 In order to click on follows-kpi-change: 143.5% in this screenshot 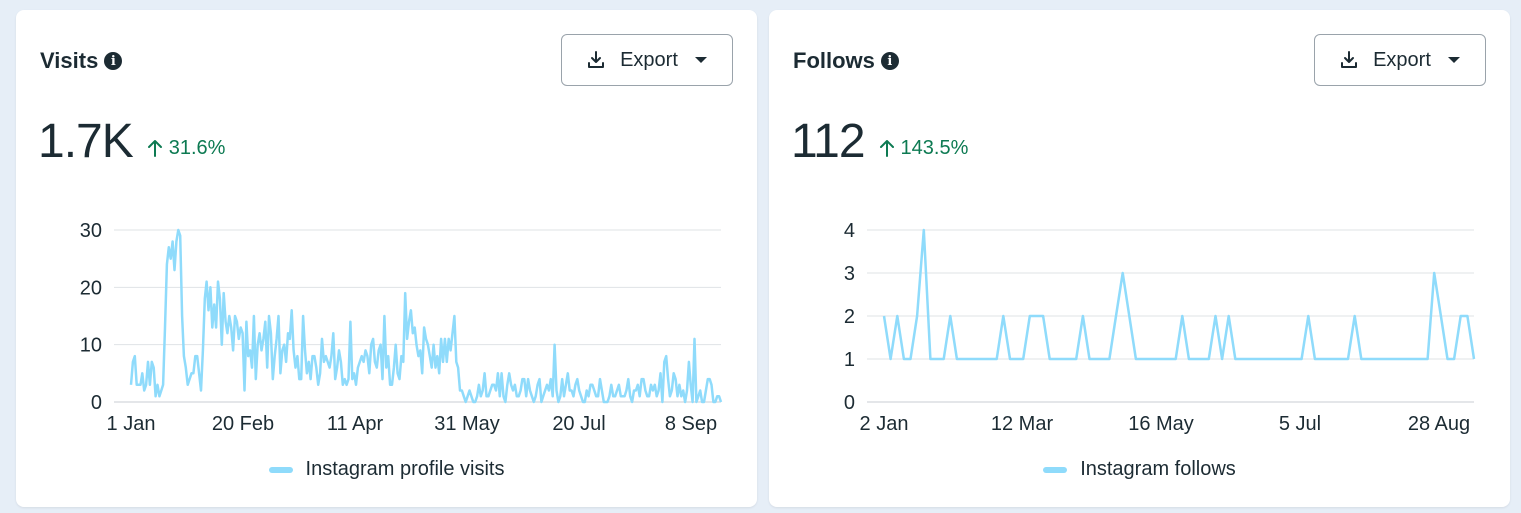, I will do `click(924, 148)`.